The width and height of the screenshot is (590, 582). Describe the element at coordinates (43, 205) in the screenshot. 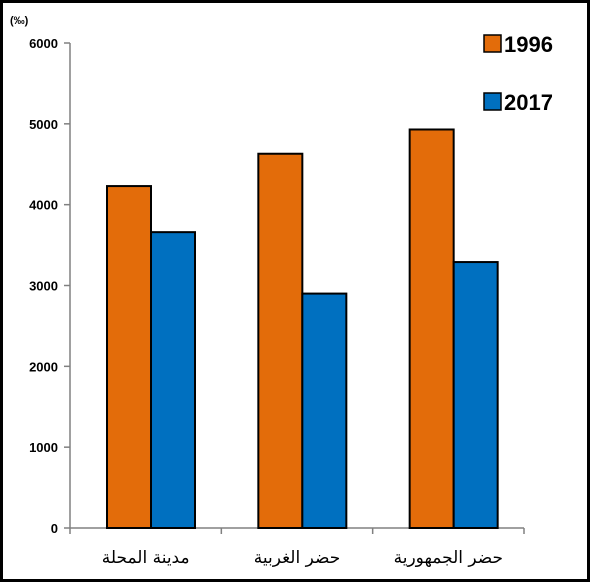

I see `y-tick-label: 4000` at that location.